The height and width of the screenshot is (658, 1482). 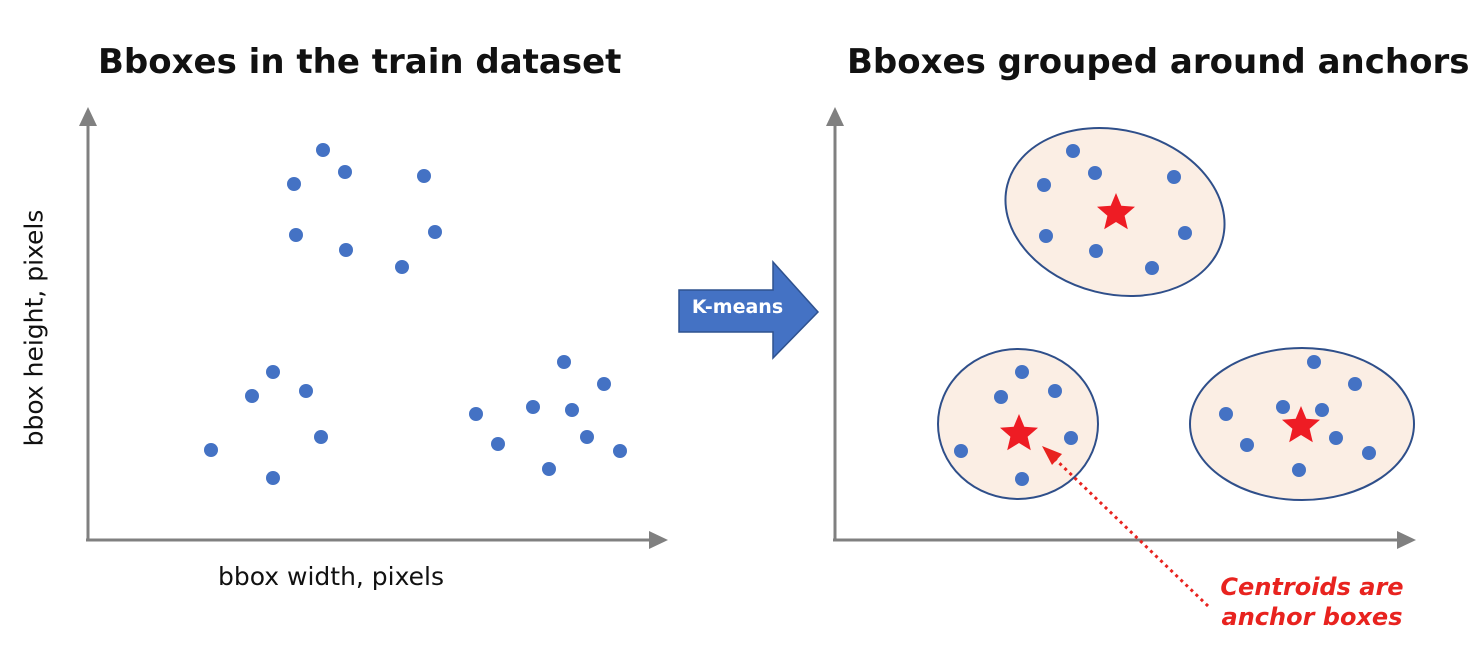 I want to click on right-scatter, so click(x=1165, y=315).